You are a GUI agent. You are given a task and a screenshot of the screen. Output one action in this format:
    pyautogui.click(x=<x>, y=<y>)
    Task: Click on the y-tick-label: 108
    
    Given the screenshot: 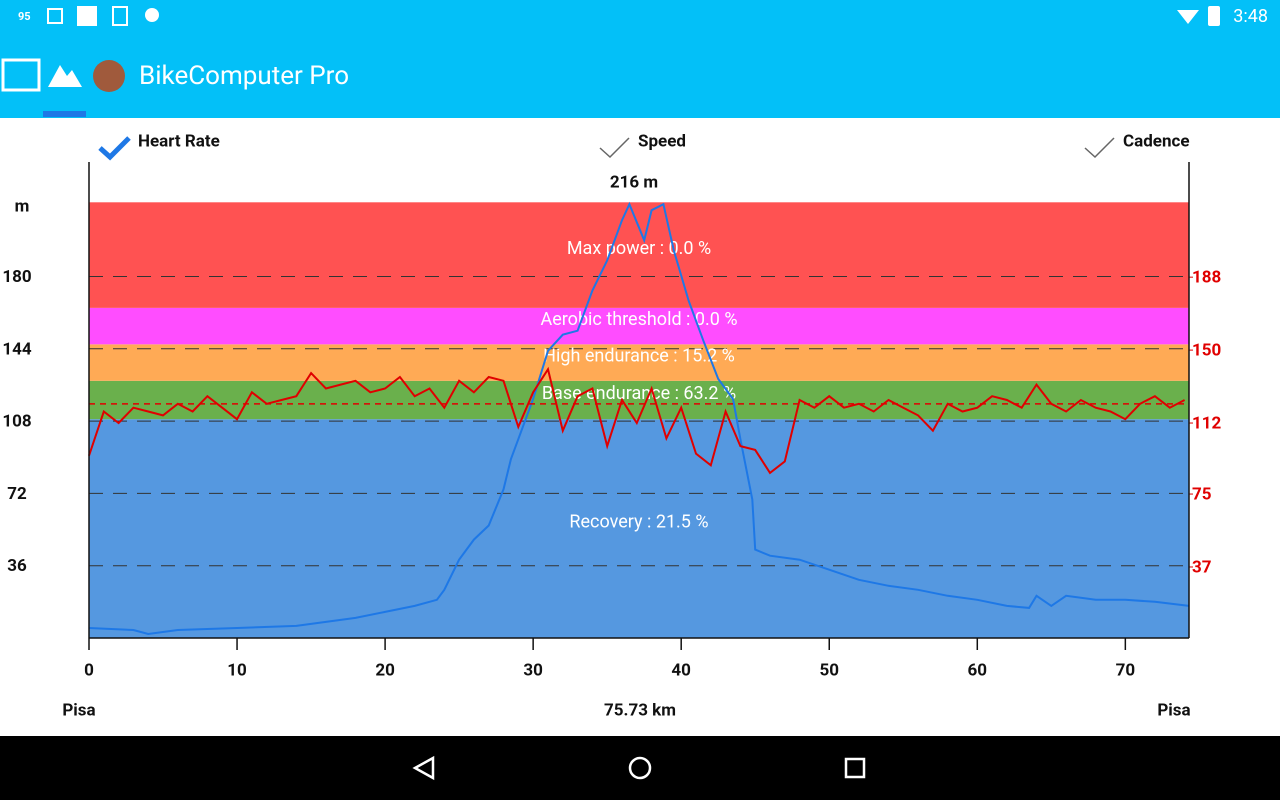 What is the action you would take?
    pyautogui.click(x=16, y=422)
    